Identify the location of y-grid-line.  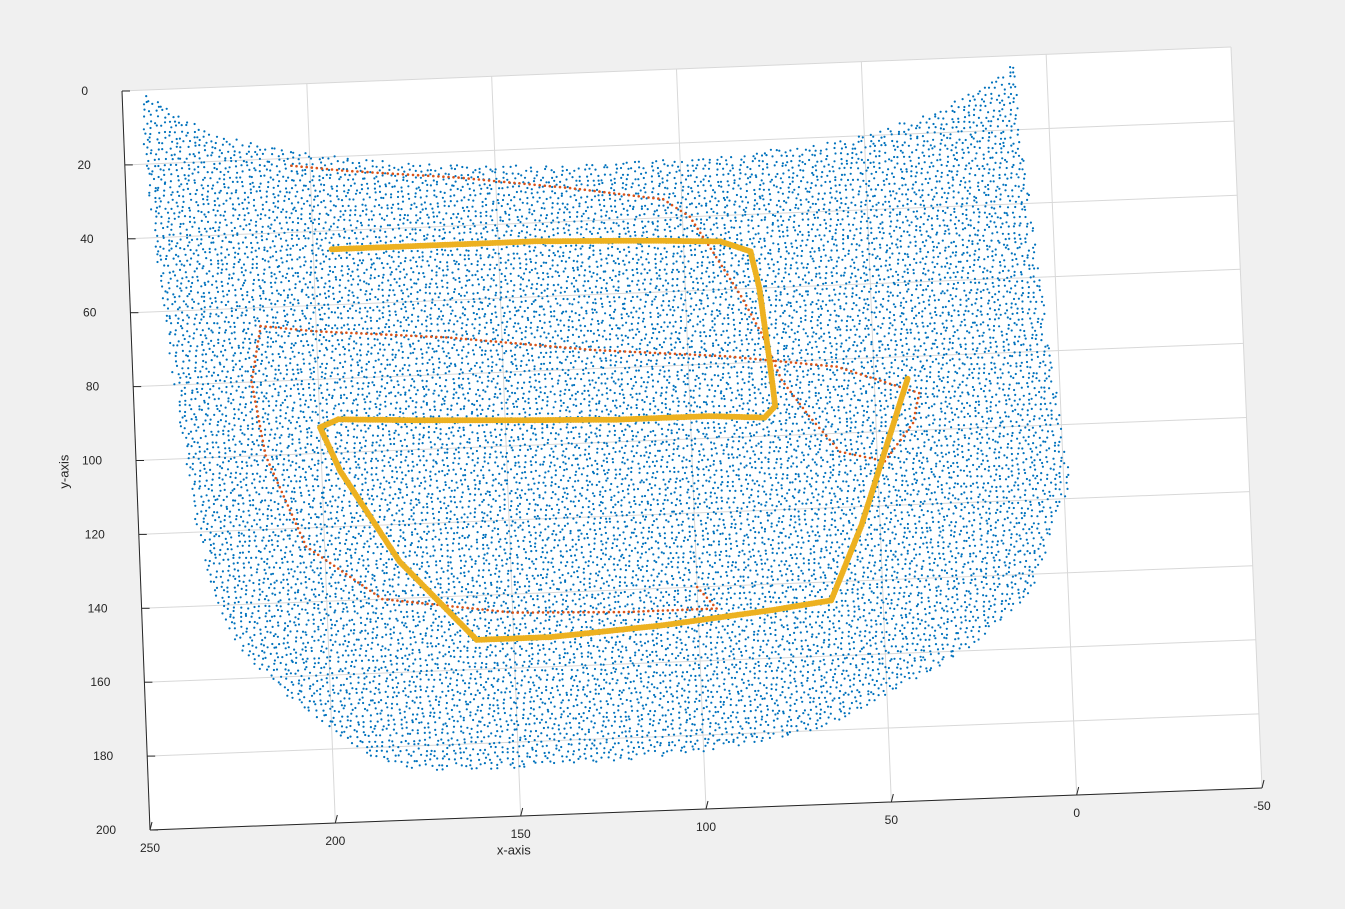
(682, 217).